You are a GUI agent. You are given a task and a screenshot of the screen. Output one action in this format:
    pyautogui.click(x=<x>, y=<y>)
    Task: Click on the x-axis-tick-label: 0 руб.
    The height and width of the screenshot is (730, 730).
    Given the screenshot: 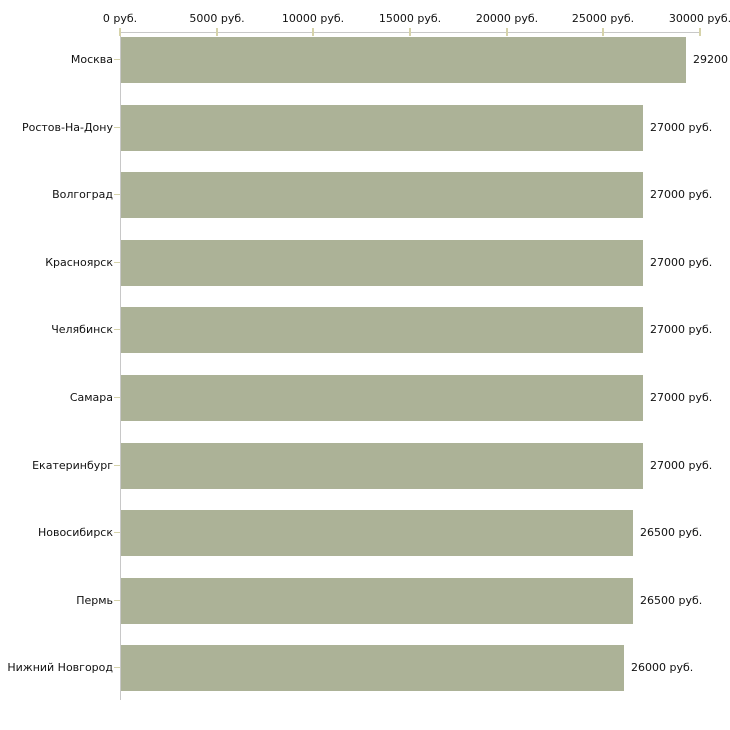 What is the action you would take?
    pyautogui.click(x=120, y=18)
    